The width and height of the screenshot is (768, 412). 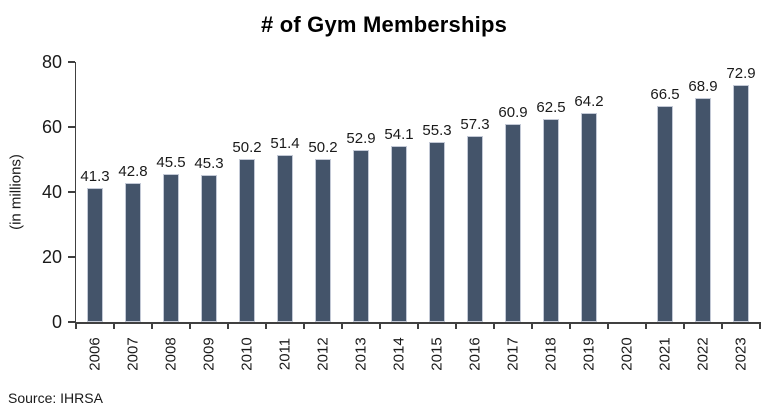 What do you see at coordinates (361, 139) in the screenshot?
I see `bar-value-label: 52.9` at bounding box center [361, 139].